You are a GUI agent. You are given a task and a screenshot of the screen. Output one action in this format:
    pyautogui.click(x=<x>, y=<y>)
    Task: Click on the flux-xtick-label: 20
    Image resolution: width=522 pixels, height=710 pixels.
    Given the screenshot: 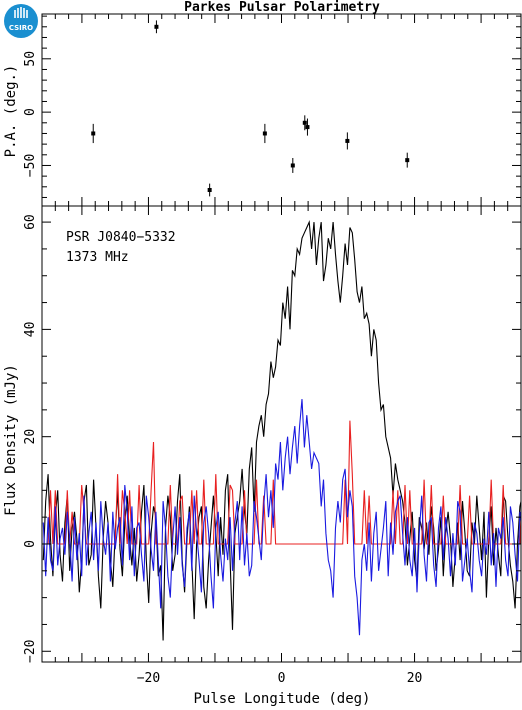 What is the action you would take?
    pyautogui.click(x=415, y=678)
    